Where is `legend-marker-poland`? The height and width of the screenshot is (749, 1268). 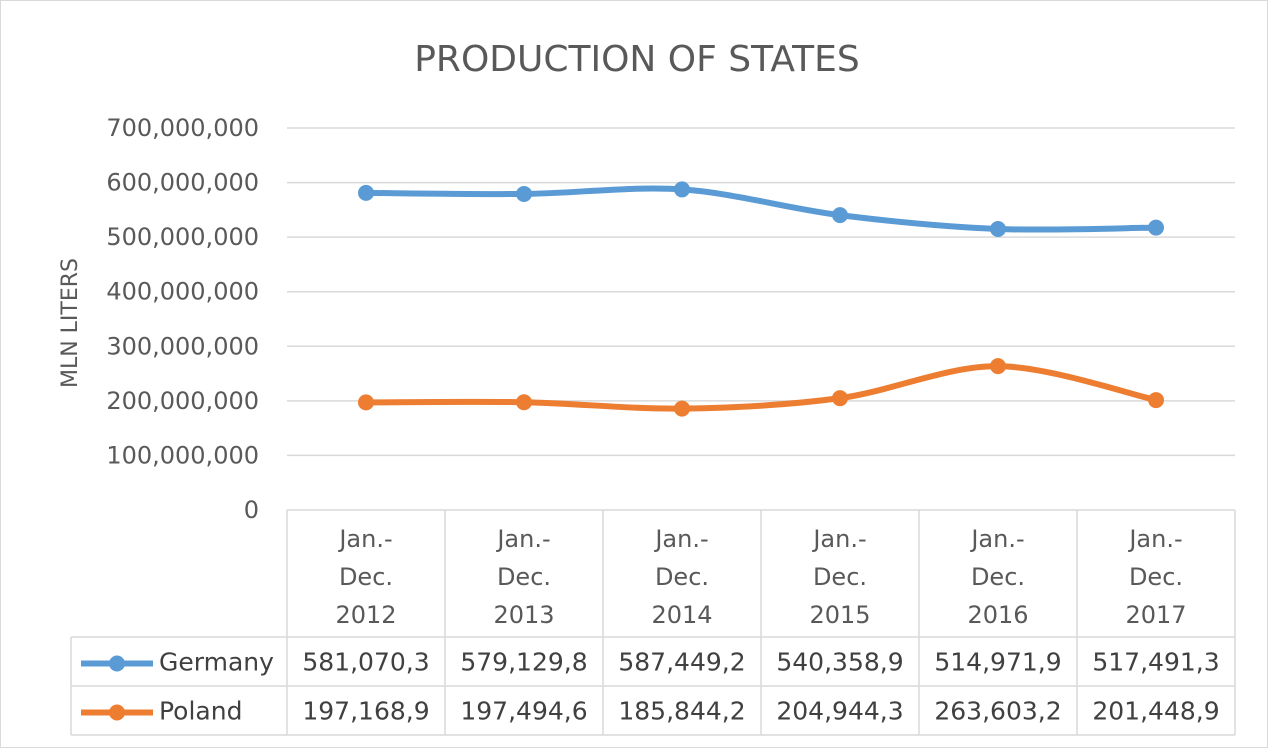
legend-marker-poland is located at coordinates (117, 712).